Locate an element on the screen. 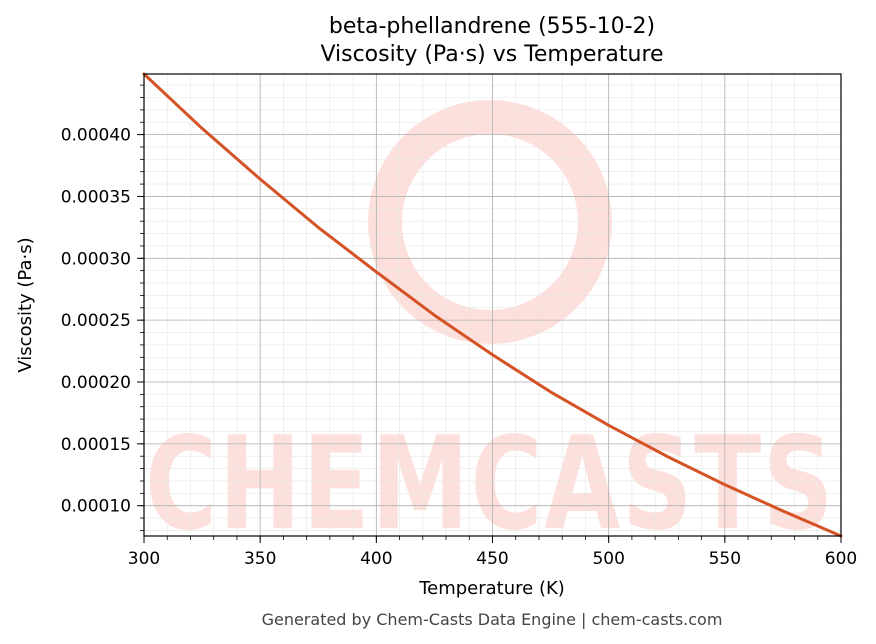 This screenshot has width=876, height=644. x-tick-label: 600 is located at coordinates (841, 559).